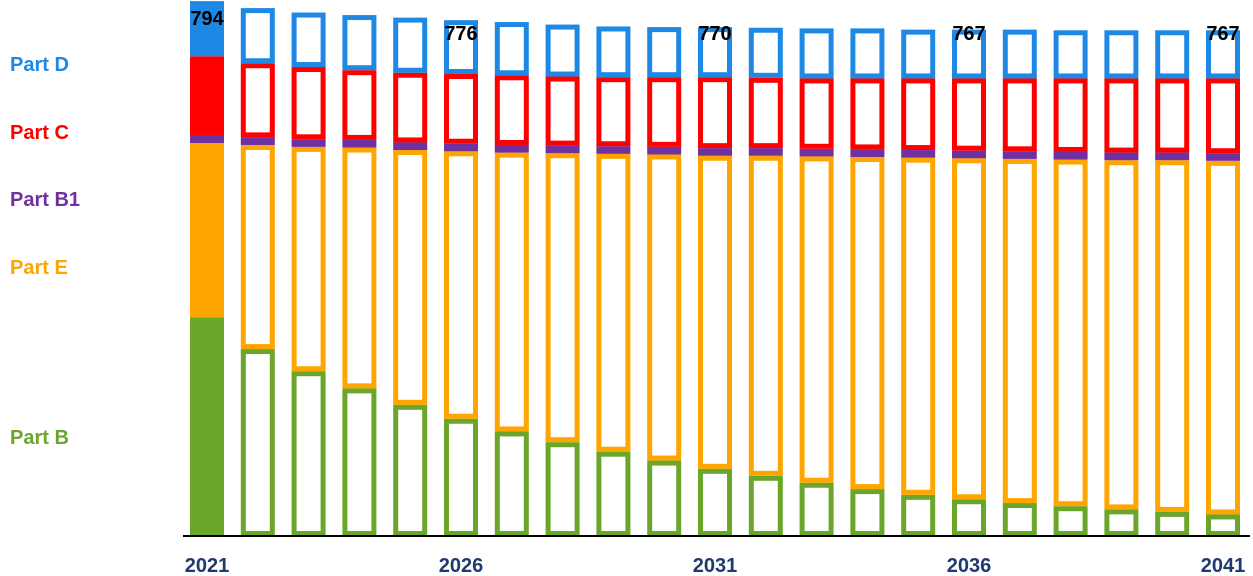 The image size is (1253, 576). I want to click on bar-2037-part-e, so click(1019, 331).